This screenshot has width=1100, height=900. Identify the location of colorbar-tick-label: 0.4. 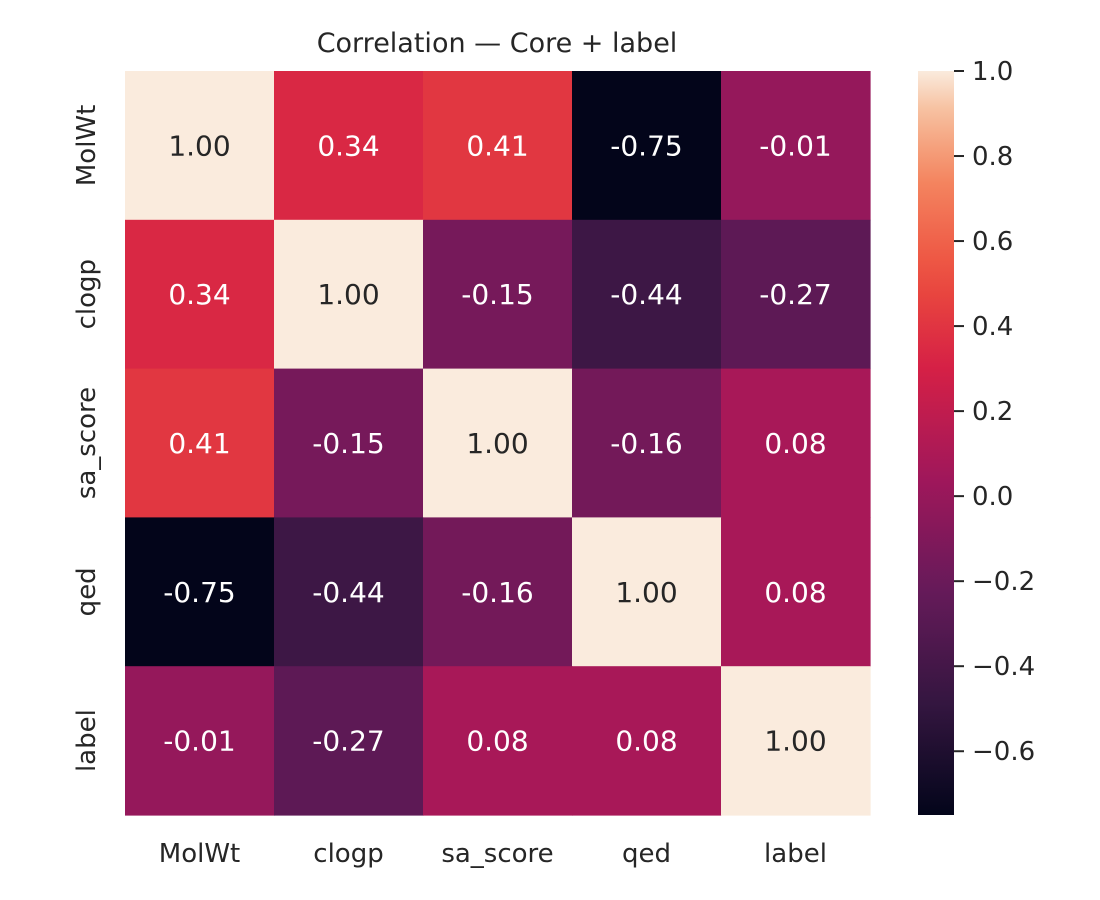
(992, 327).